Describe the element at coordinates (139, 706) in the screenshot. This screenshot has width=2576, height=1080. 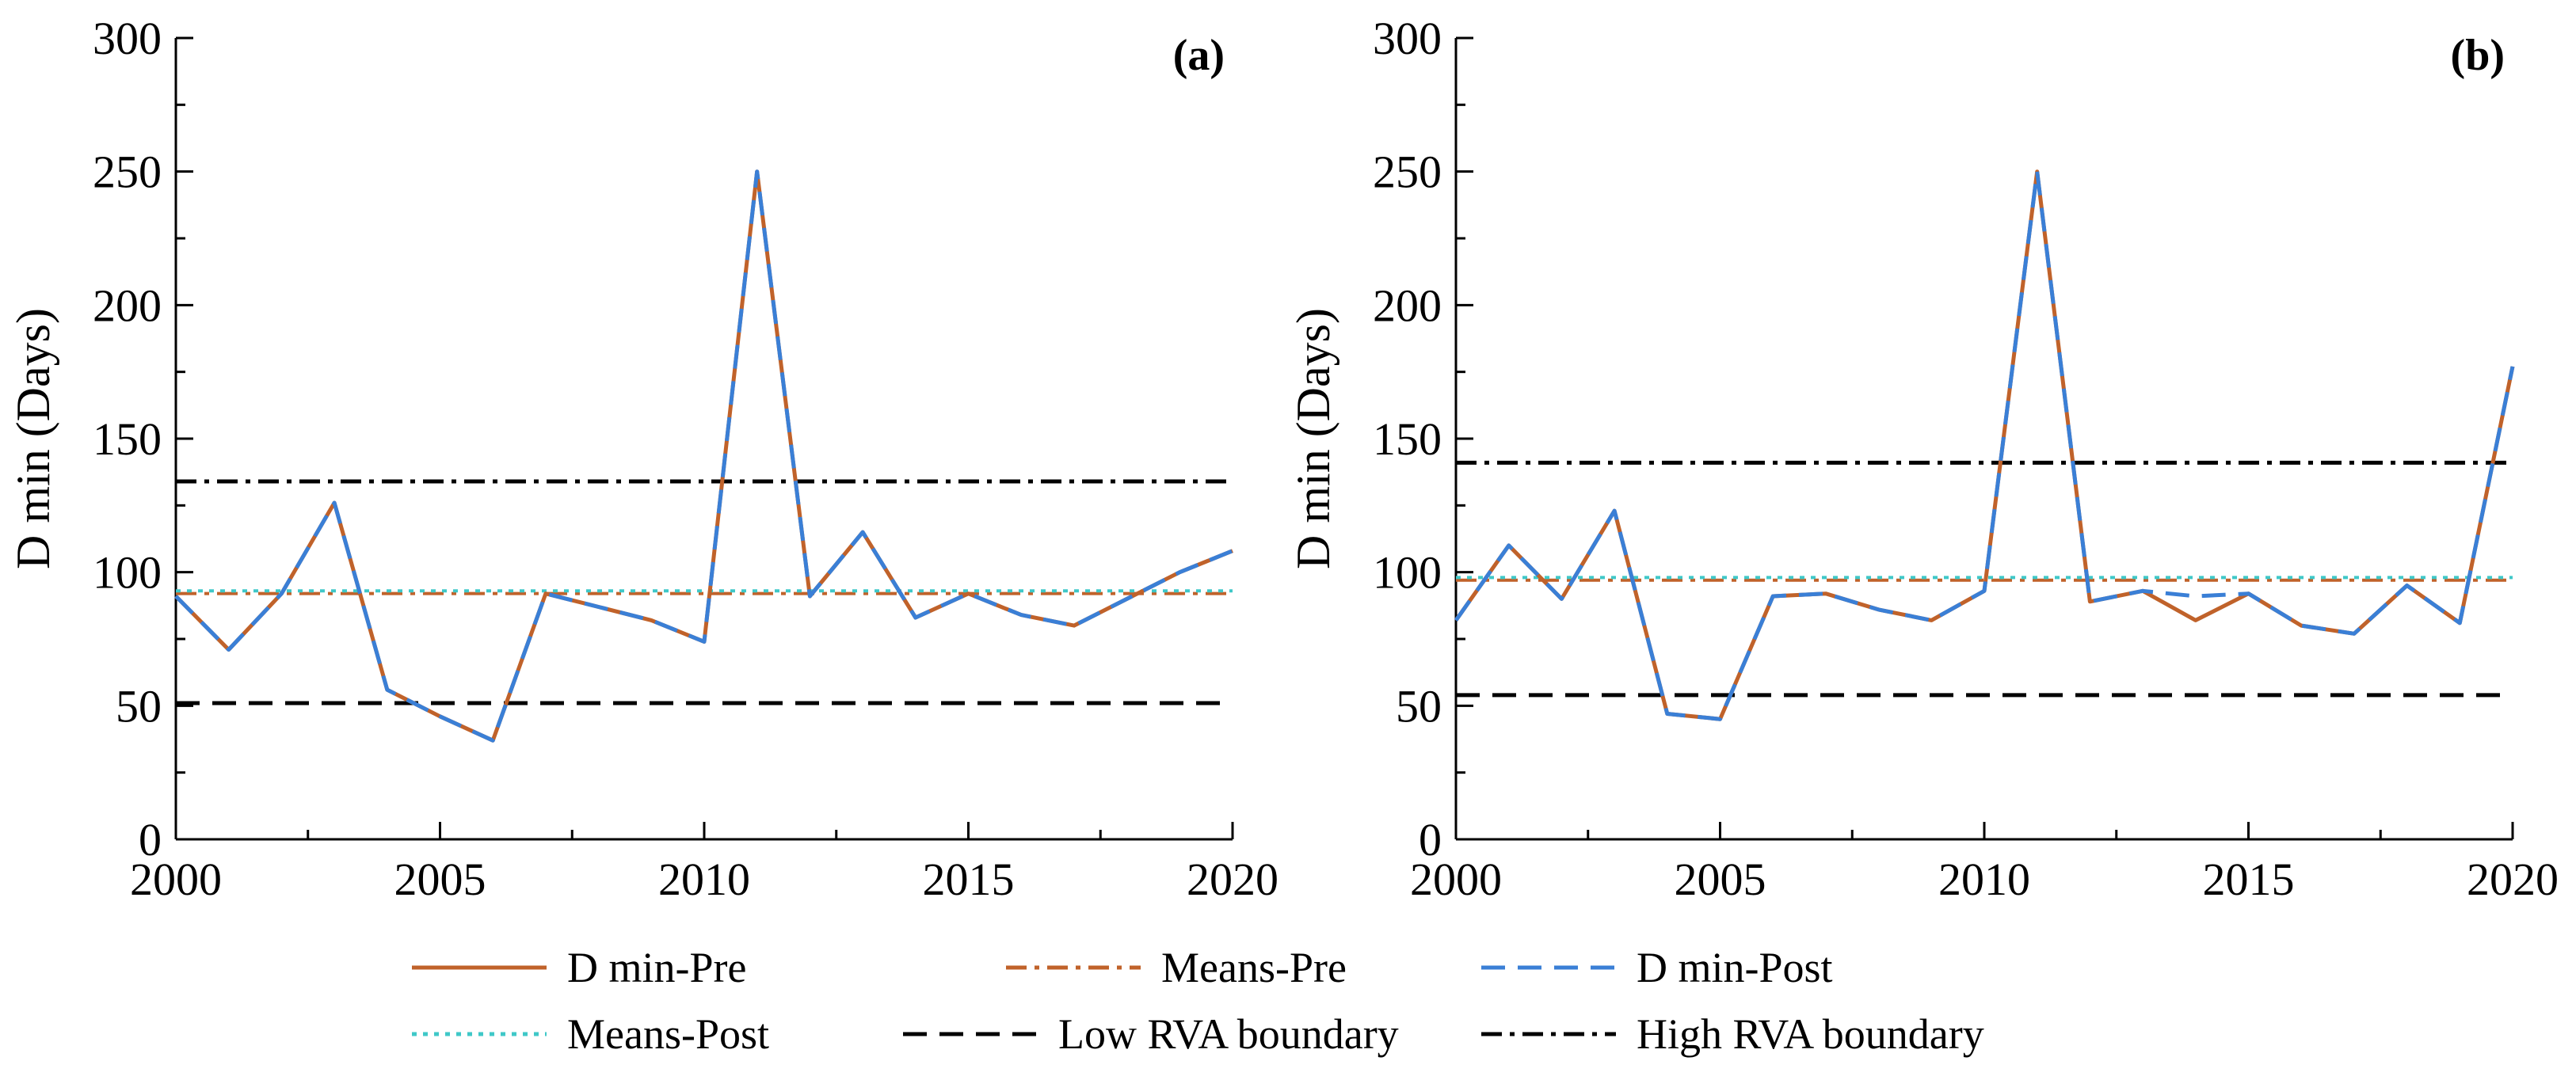
I see `panel-a-y-tick-label: 50` at that location.